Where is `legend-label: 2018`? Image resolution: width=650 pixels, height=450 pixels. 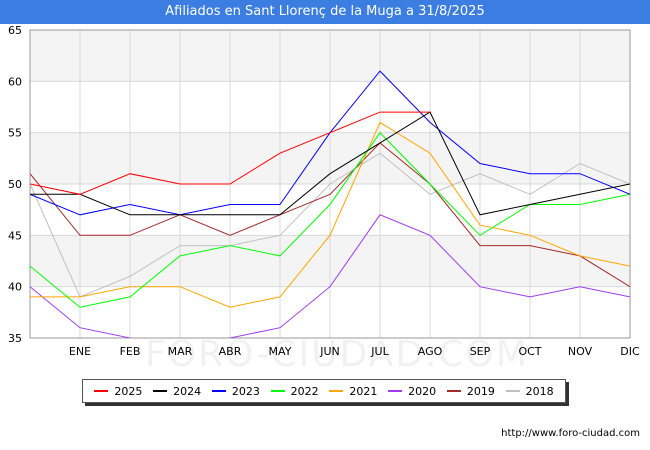
legend-label: 2018 is located at coordinates (539, 391).